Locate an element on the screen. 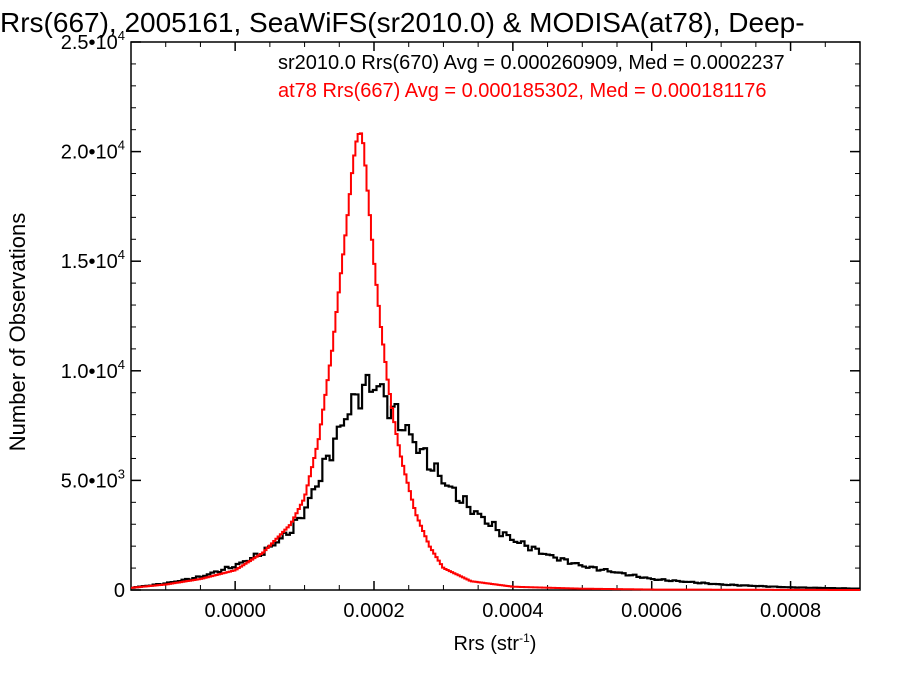 The image size is (900, 675). y-tick-label: 1.5•104 is located at coordinates (93, 260).